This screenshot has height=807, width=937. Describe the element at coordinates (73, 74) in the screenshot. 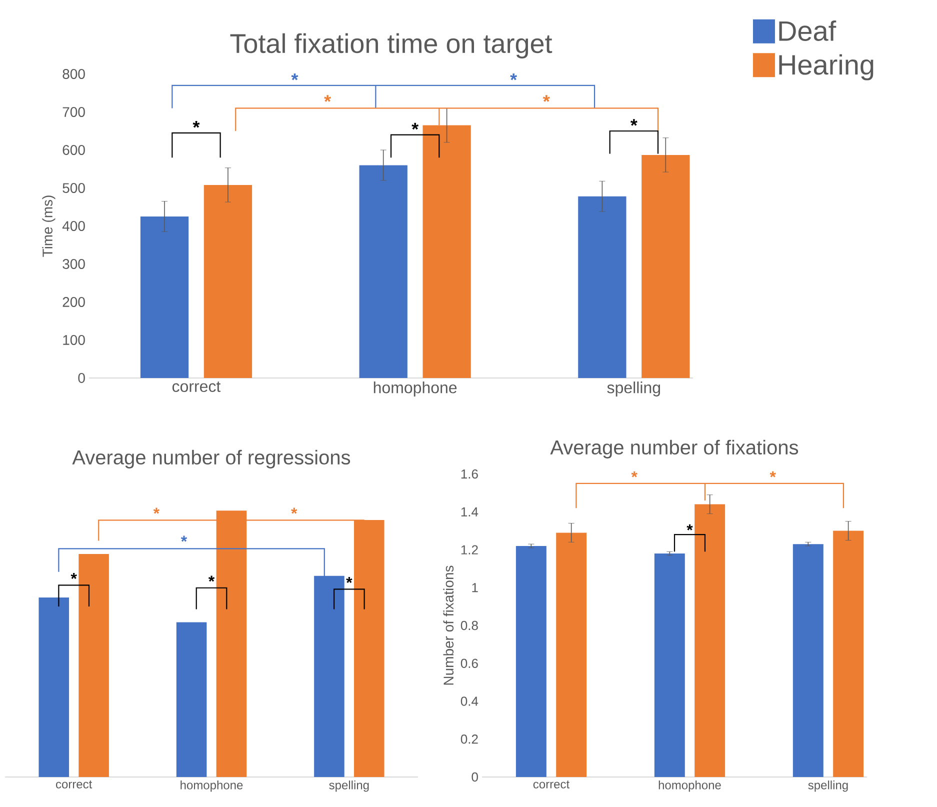

I see `y-tick-label: 800` at that location.